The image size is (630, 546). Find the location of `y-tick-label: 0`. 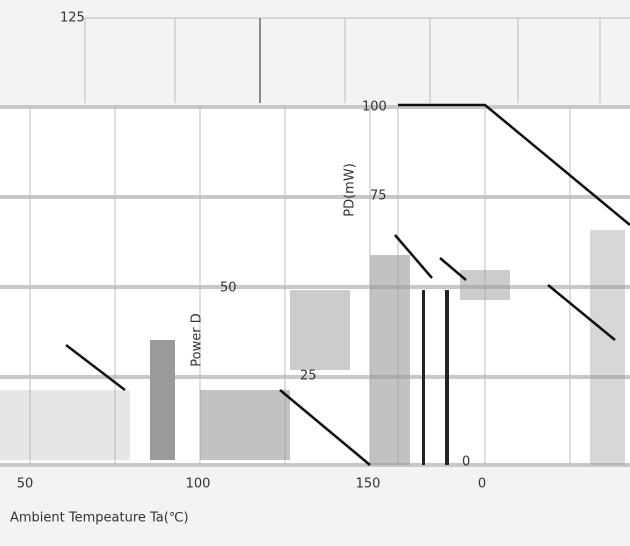

y-tick-label: 0 is located at coordinates (466, 462).